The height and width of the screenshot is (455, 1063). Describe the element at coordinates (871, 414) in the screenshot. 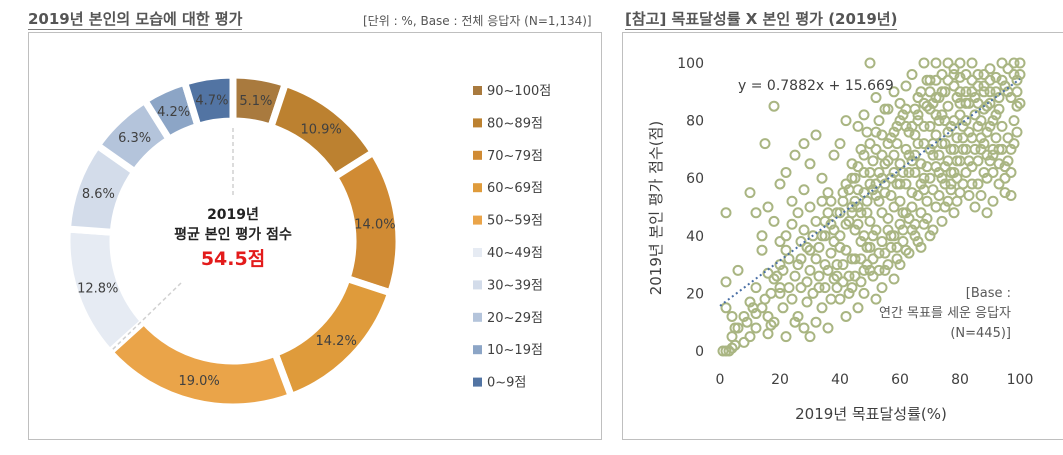

I see `x-axis-label: 2019년 목표달성률(%)` at that location.